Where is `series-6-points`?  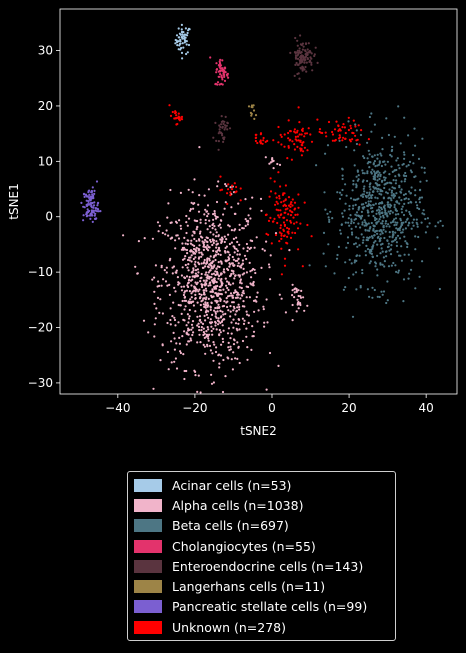 series-6-points is located at coordinates (91, 201).